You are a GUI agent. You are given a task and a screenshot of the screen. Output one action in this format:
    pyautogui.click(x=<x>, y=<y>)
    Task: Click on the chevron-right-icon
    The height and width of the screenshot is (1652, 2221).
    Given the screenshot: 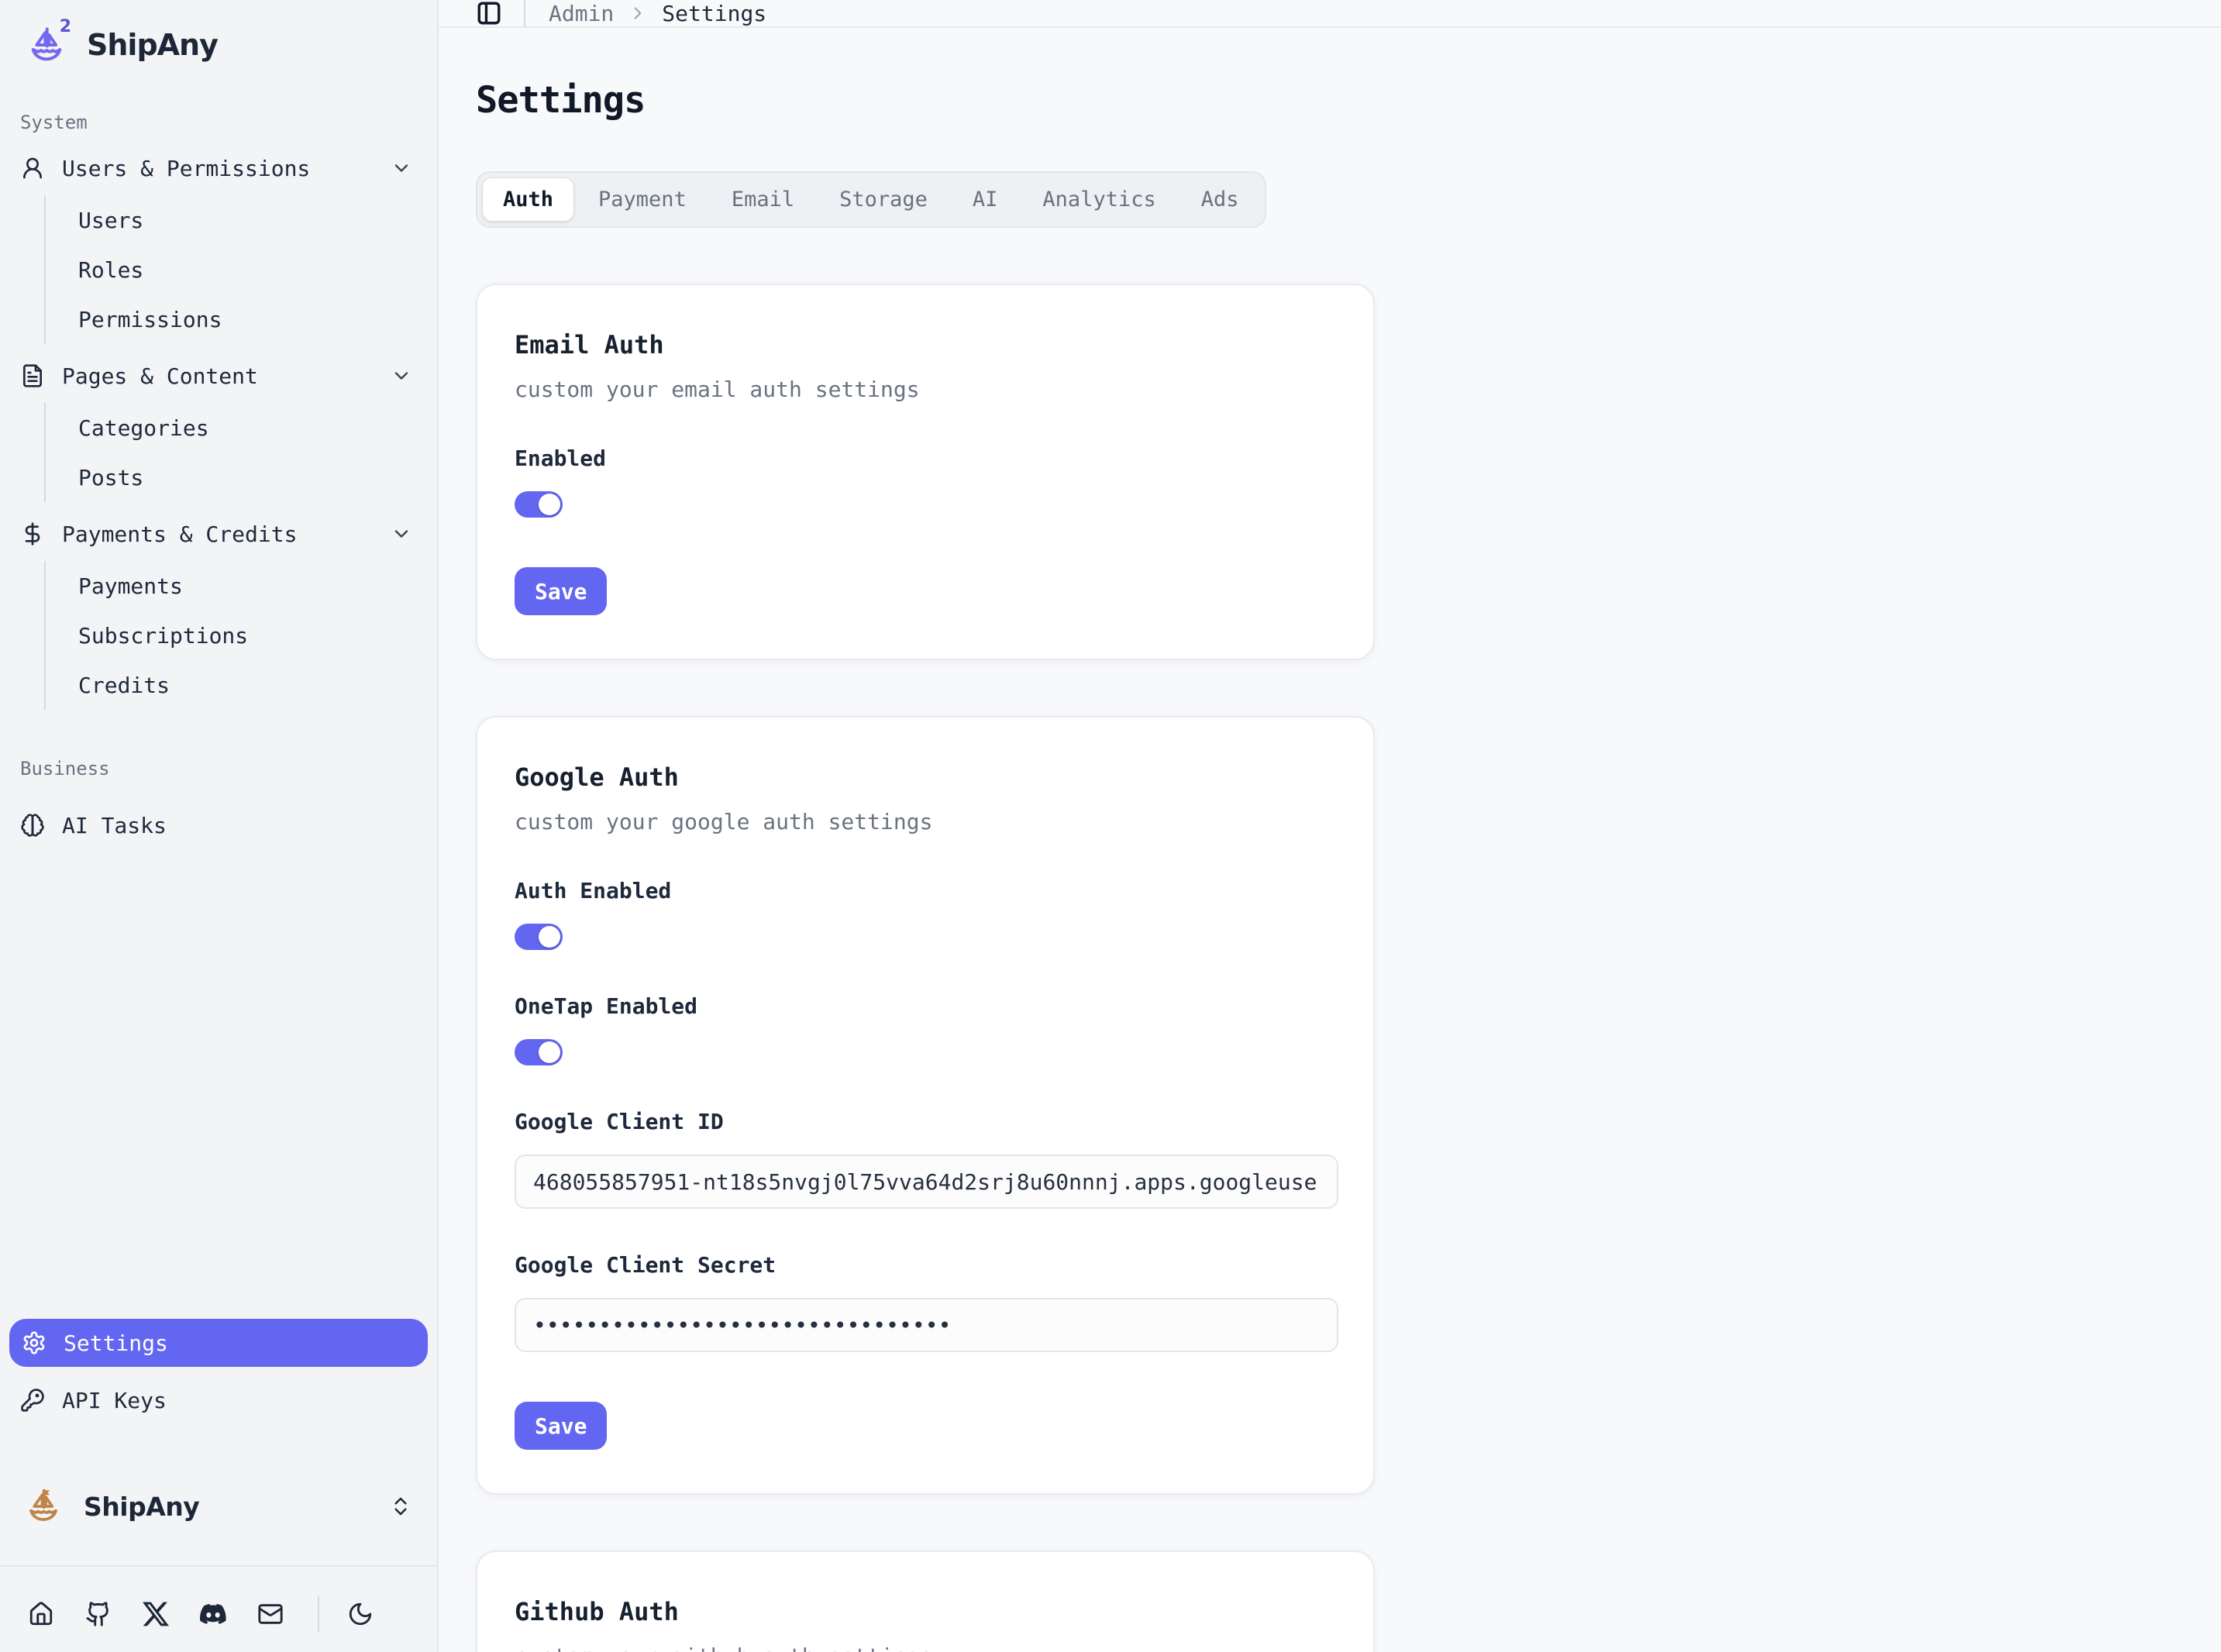 What is the action you would take?
    pyautogui.click(x=638, y=13)
    